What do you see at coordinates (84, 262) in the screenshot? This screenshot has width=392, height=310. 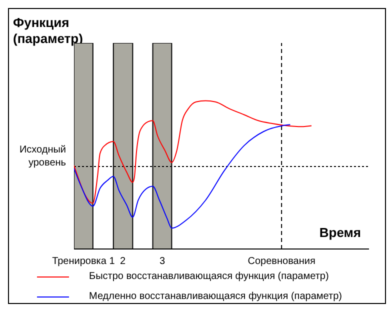 I see `x-tick-label: Тренировка 1` at bounding box center [84, 262].